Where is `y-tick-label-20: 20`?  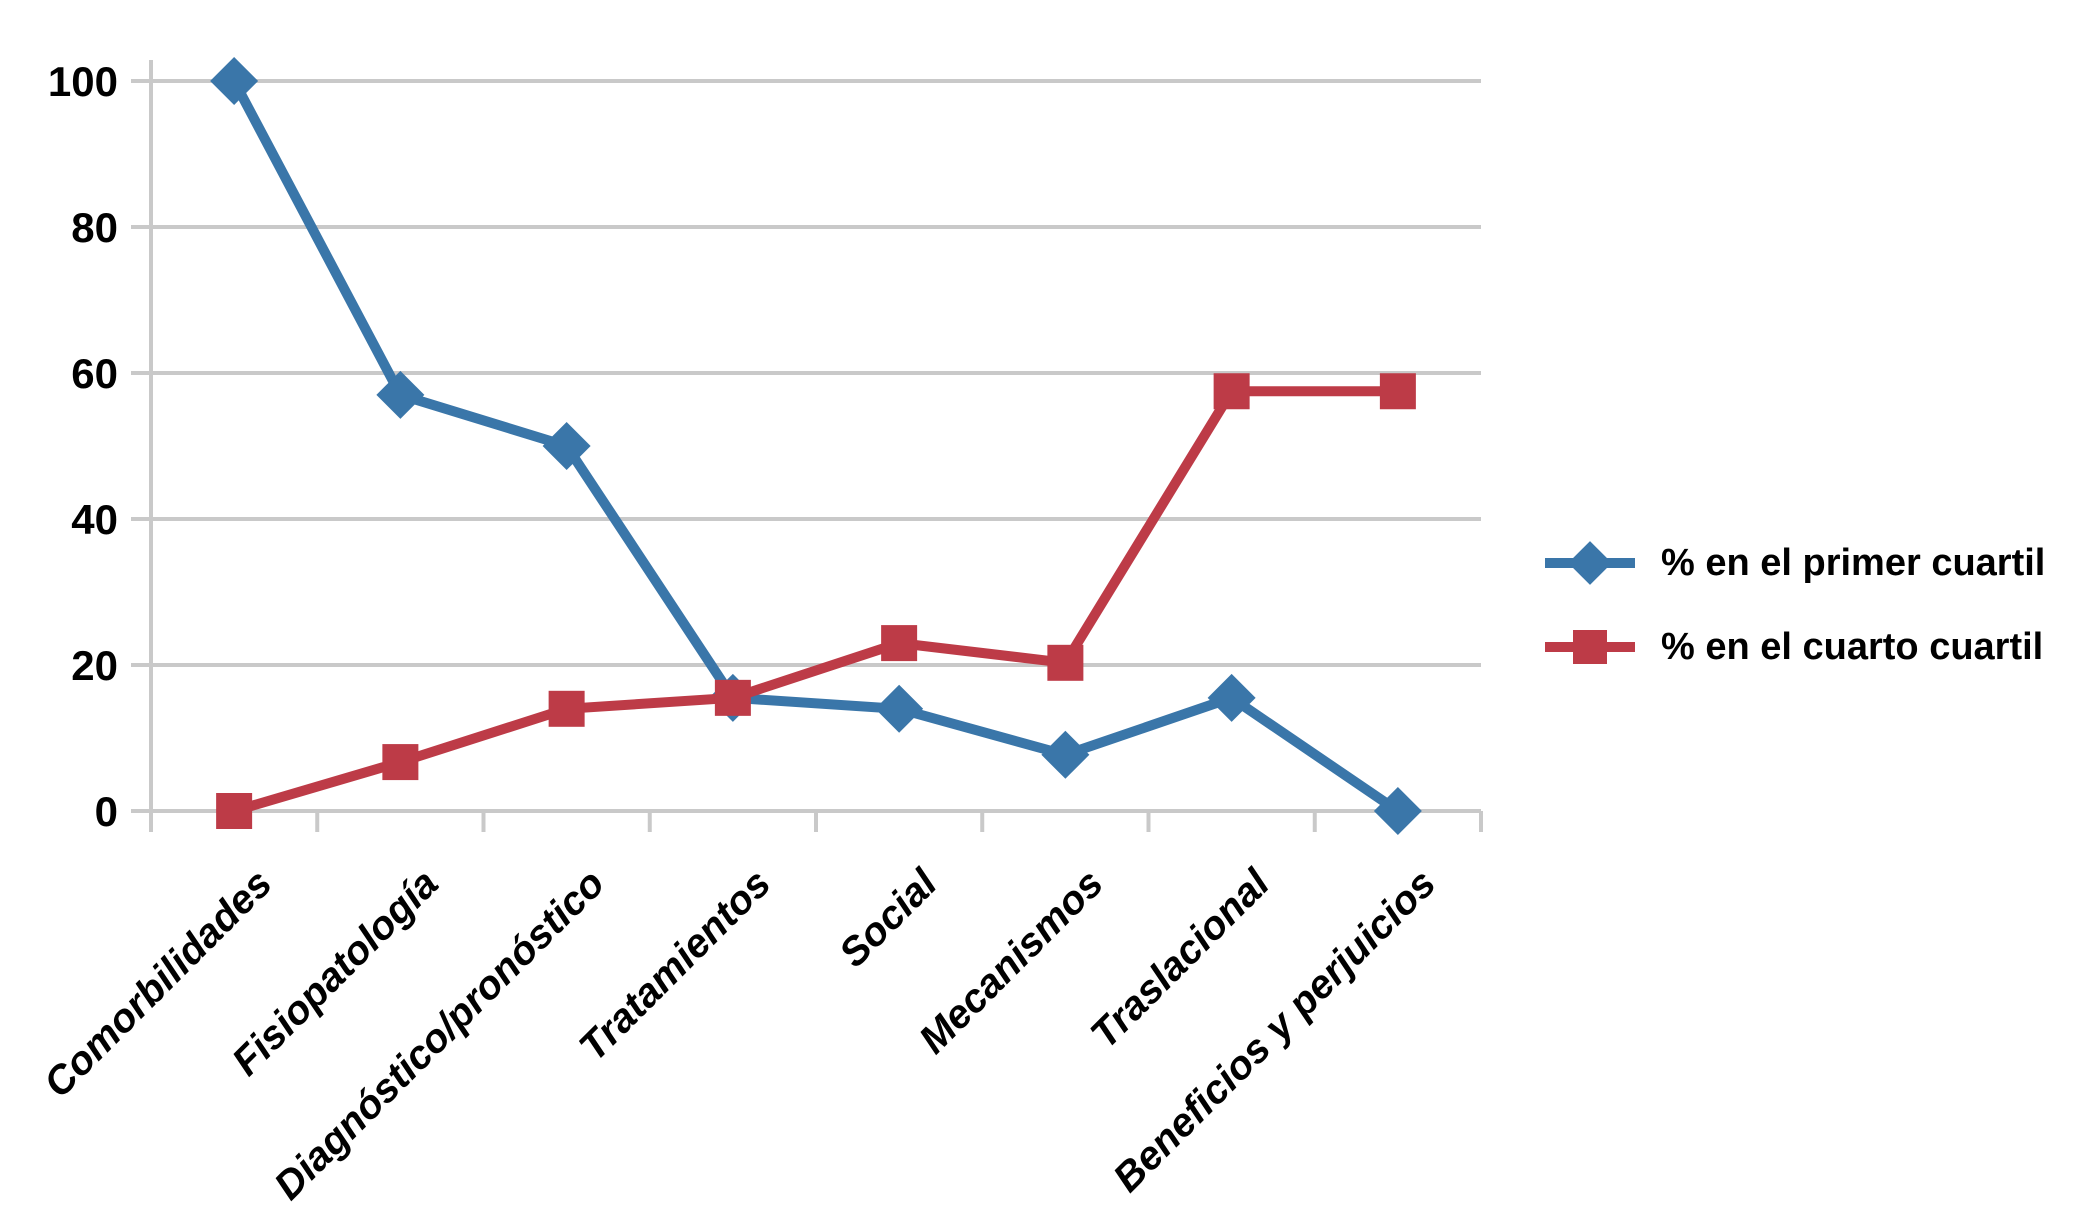
y-tick-label-20: 20 is located at coordinates (94, 665).